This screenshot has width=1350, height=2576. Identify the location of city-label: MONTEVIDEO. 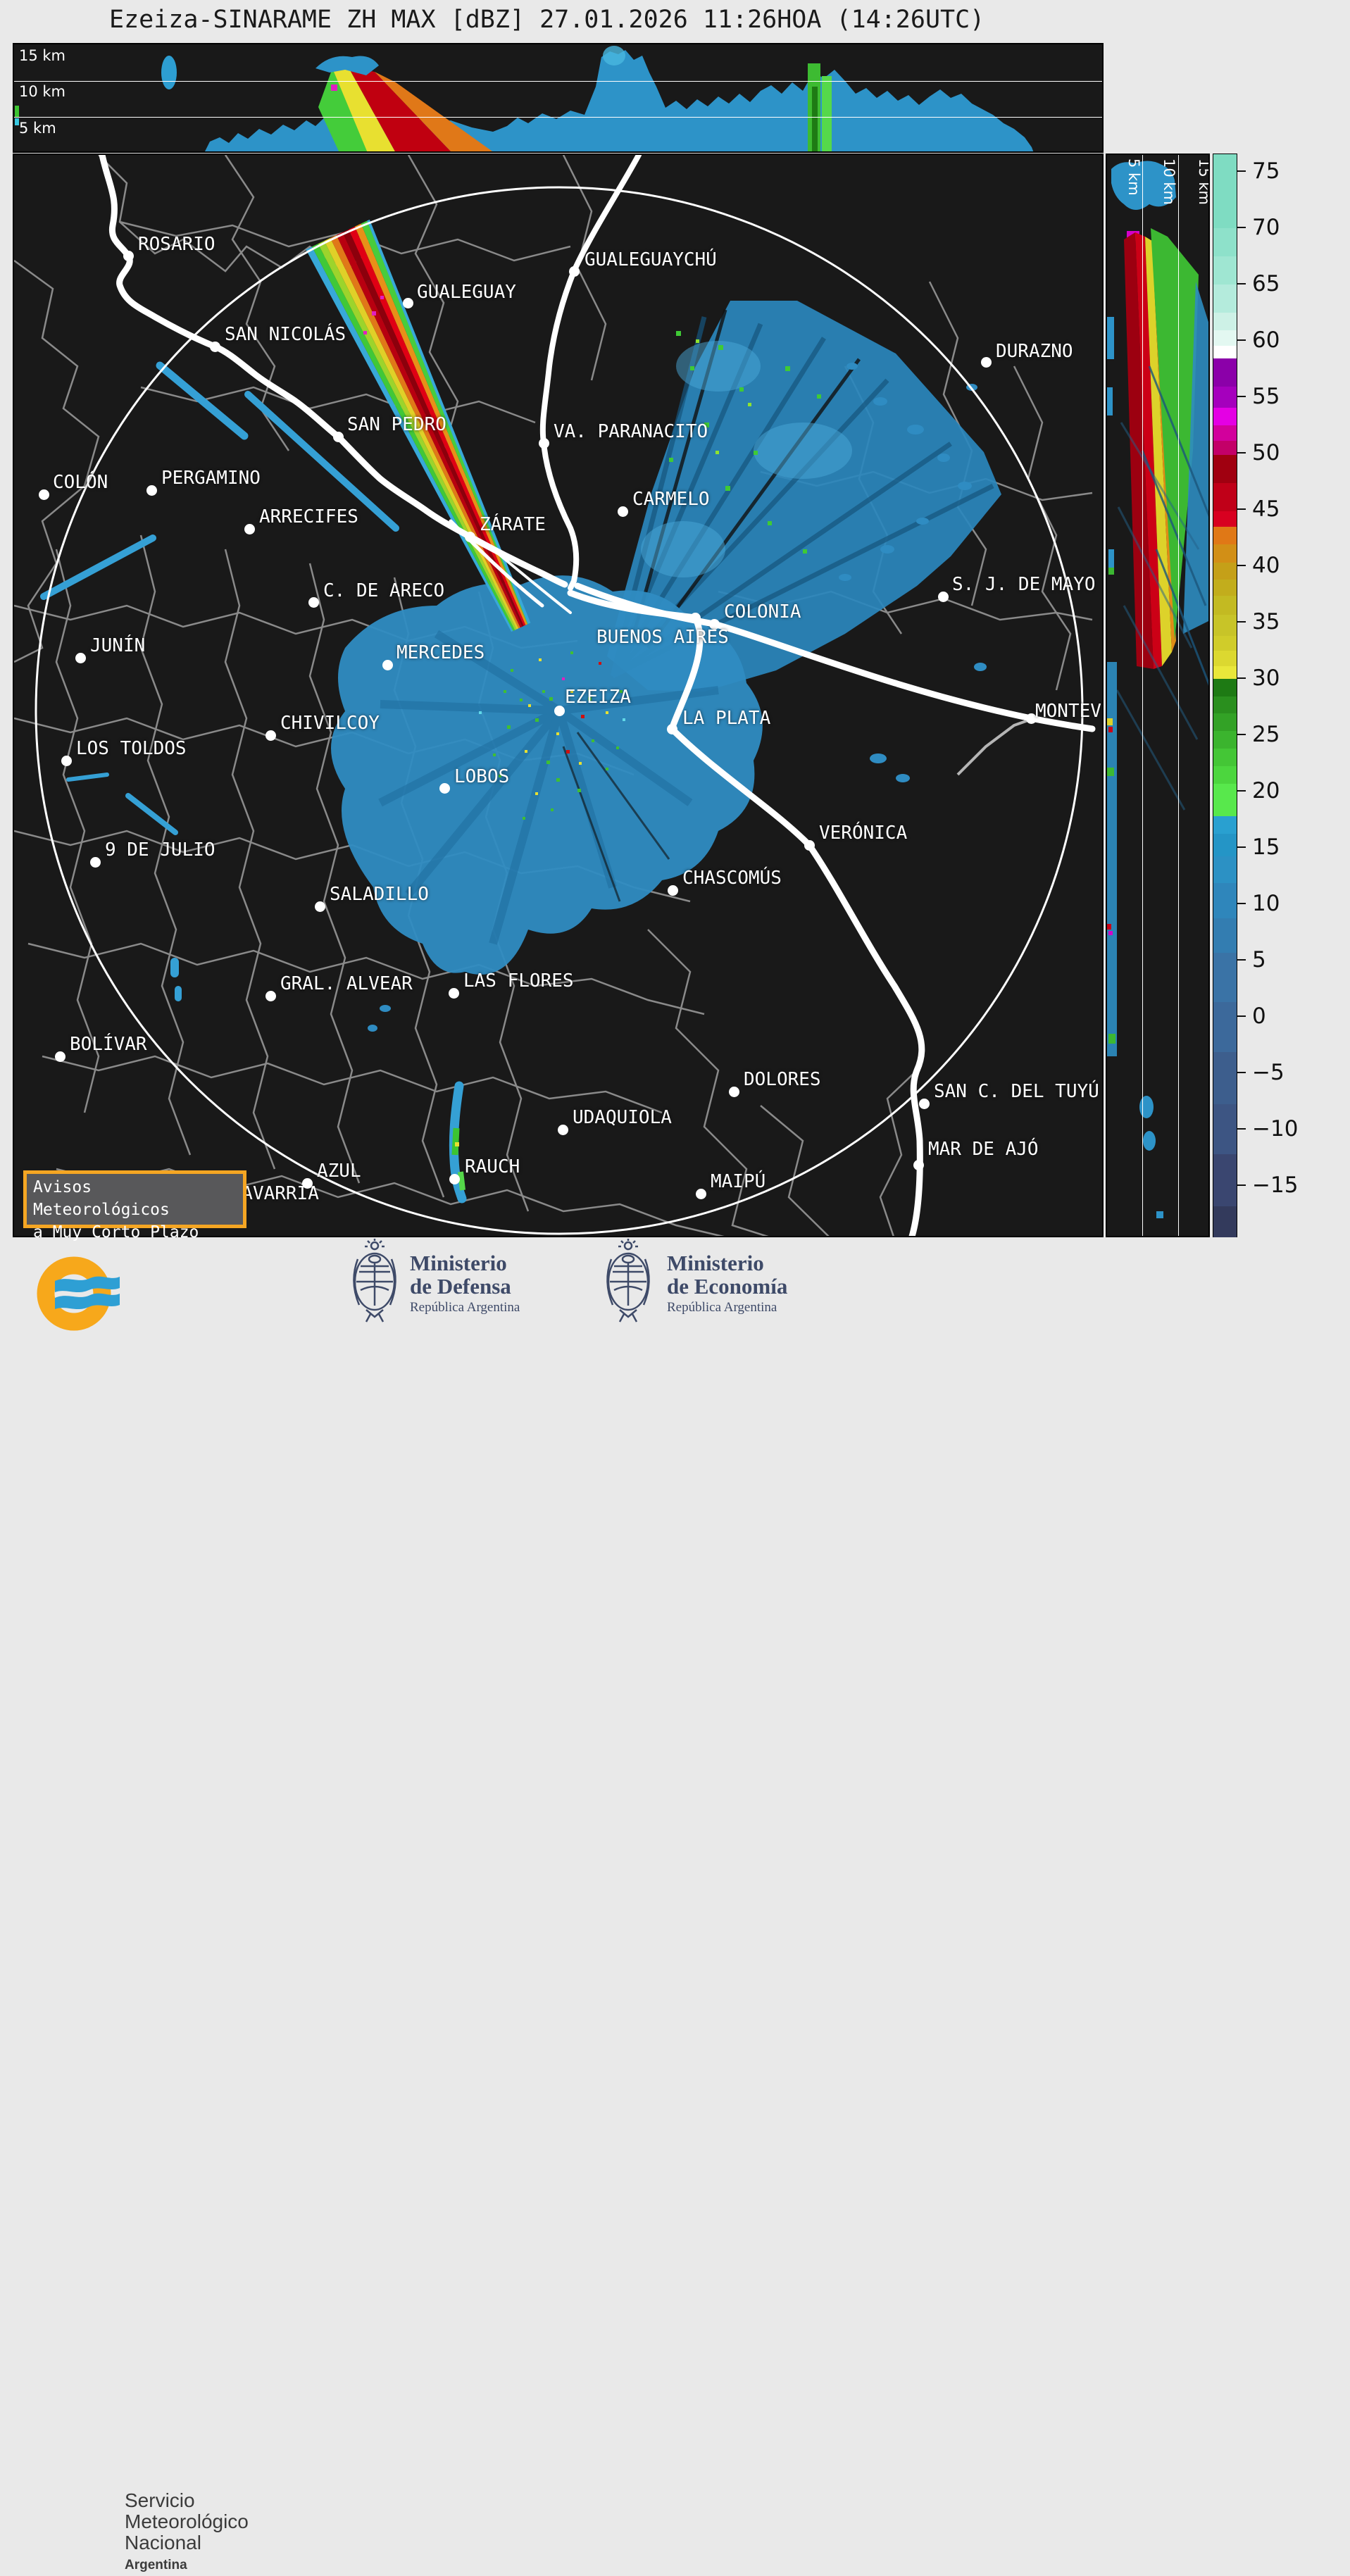
(1068, 711).